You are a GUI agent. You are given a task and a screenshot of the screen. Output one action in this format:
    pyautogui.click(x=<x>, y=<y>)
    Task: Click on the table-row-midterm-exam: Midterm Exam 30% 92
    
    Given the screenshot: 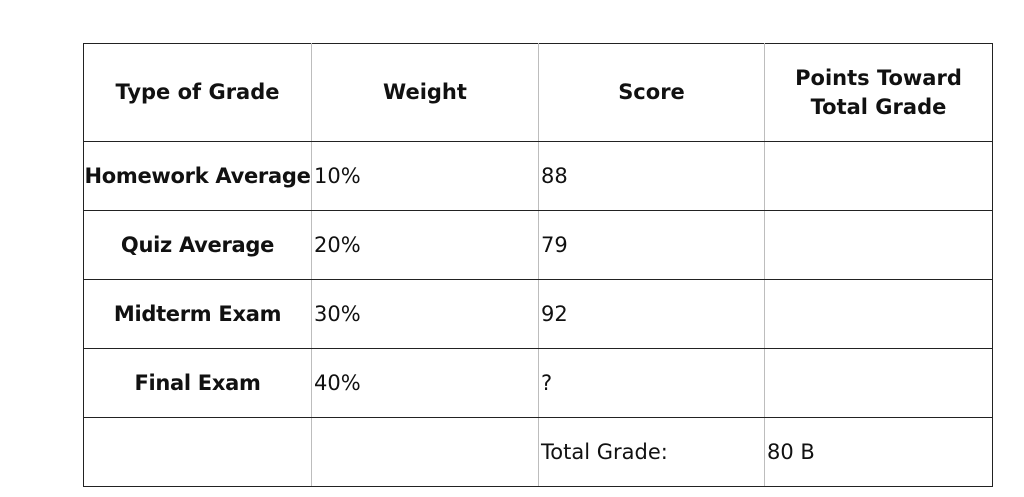 What is the action you would take?
    pyautogui.click(x=538, y=314)
    